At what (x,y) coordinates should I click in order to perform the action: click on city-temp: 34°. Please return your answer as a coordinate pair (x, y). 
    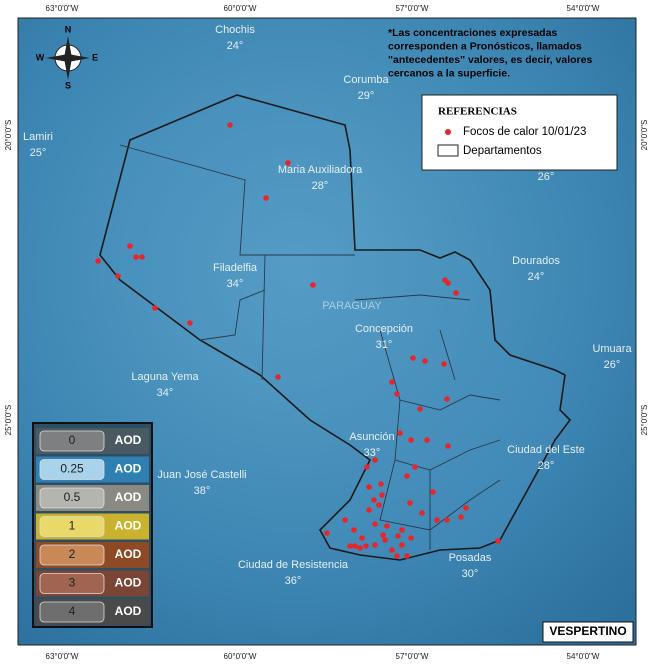
    Looking at the image, I should click on (235, 284).